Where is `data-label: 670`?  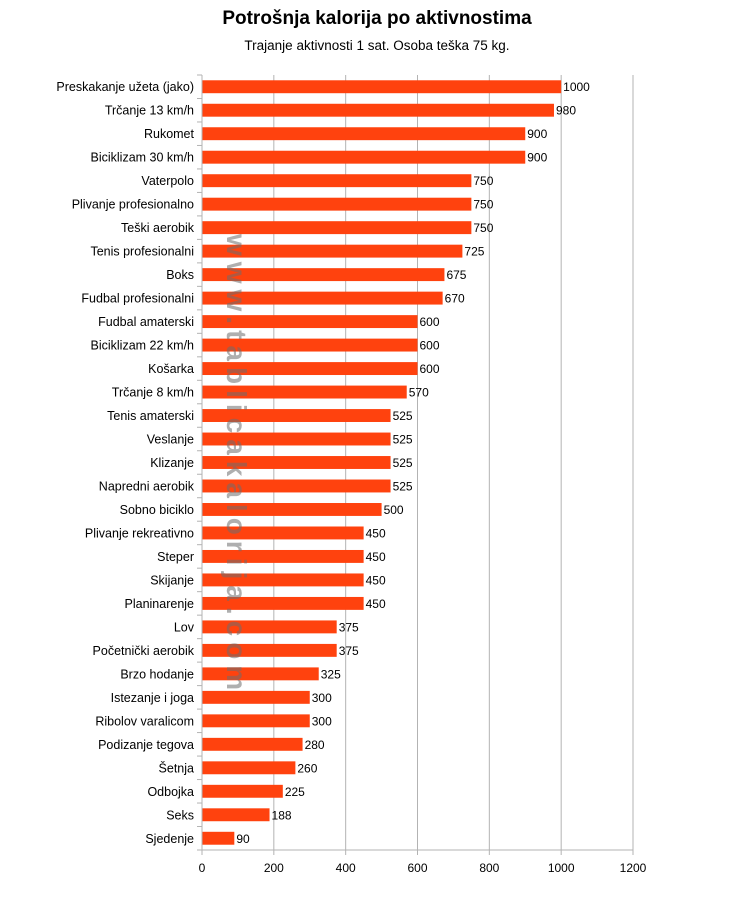
data-label: 670 is located at coordinates (455, 299).